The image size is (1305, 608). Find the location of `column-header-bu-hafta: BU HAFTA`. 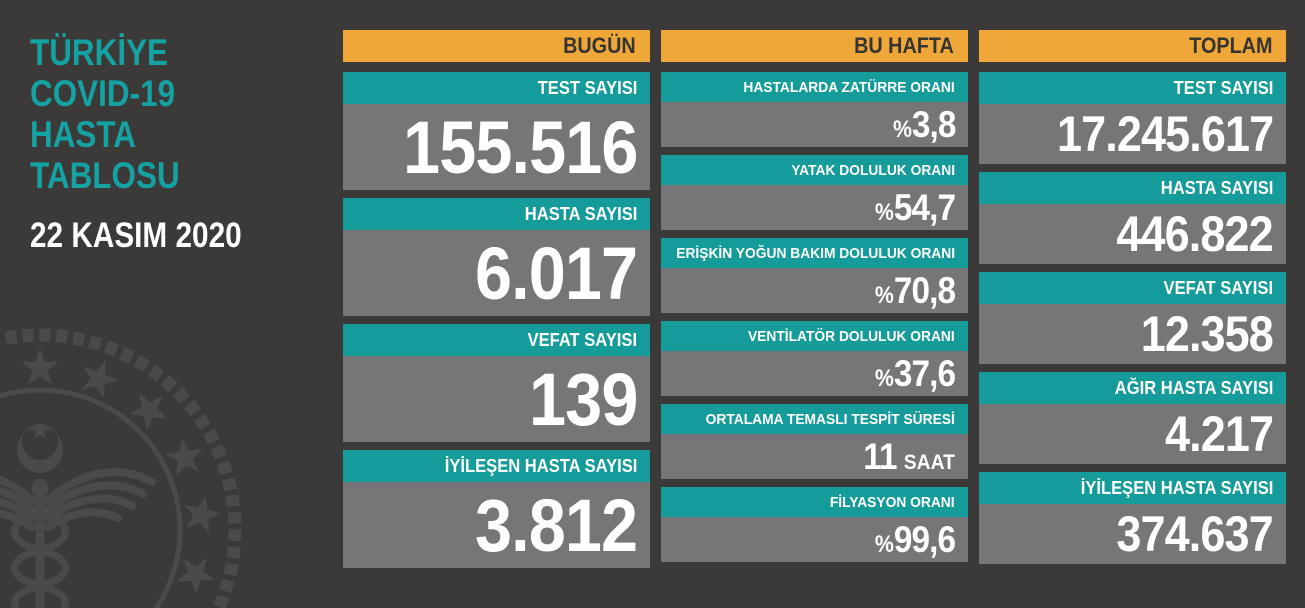

column-header-bu-hafta: BU HAFTA is located at coordinates (814, 46).